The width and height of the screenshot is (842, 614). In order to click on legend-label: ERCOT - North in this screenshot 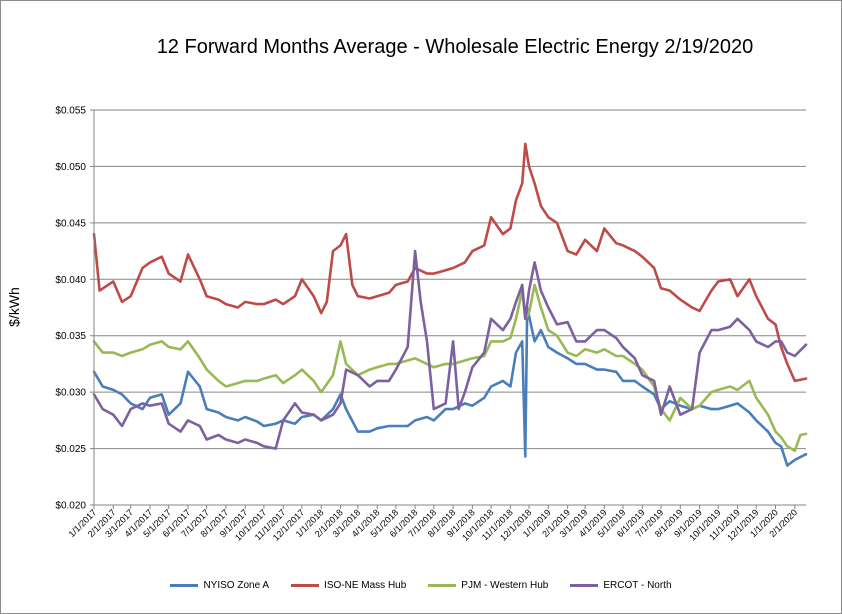, I will do `click(637, 585)`.